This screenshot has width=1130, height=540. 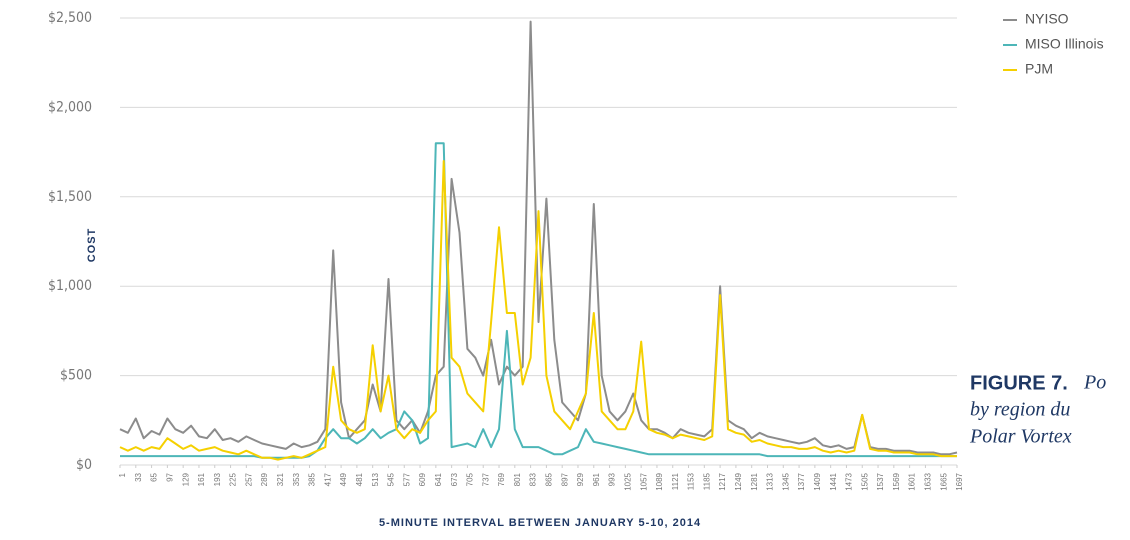 I want to click on x-tick-label: 993, so click(x=612, y=479).